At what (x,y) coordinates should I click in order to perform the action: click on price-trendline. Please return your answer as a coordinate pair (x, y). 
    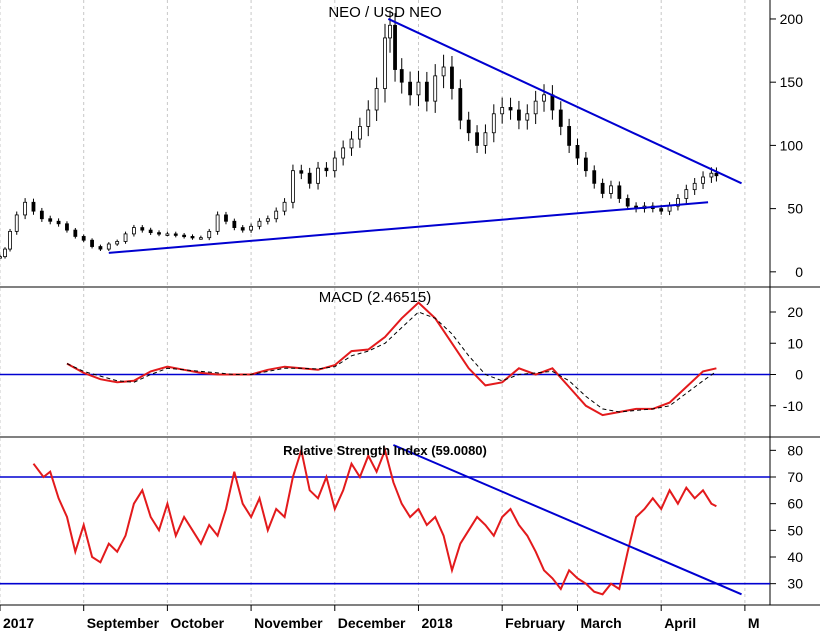
    Looking at the image, I should click on (564, 101).